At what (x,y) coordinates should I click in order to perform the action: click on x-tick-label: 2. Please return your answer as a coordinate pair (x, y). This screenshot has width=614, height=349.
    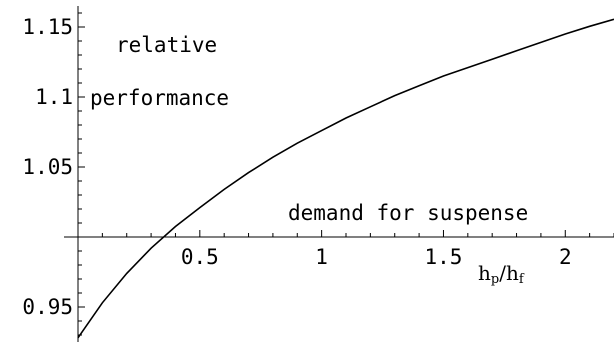
    Looking at the image, I should click on (565, 257).